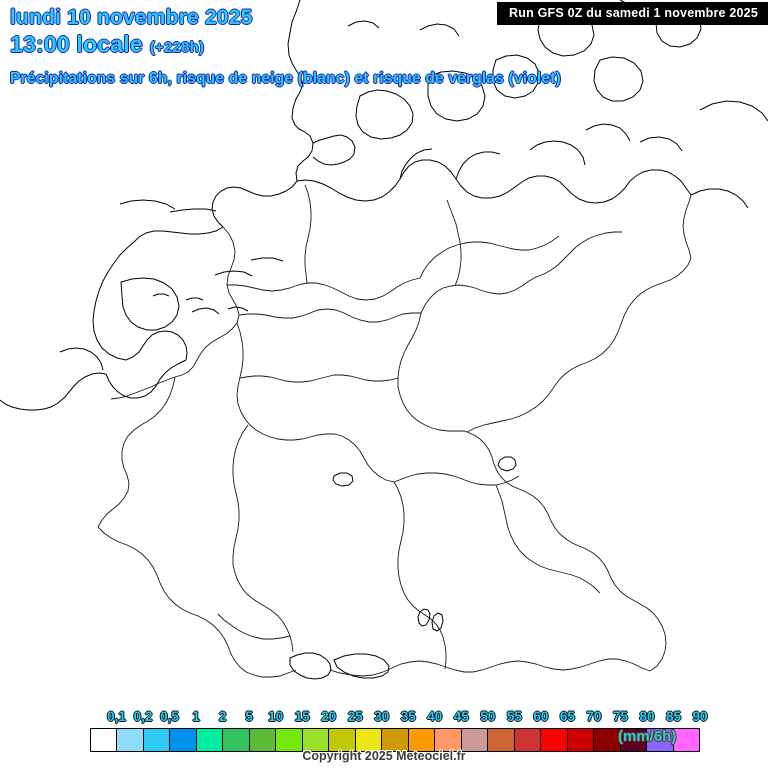 The image size is (768, 768). What do you see at coordinates (302, 717) in the screenshot?
I see `colorbar-tick: 15` at bounding box center [302, 717].